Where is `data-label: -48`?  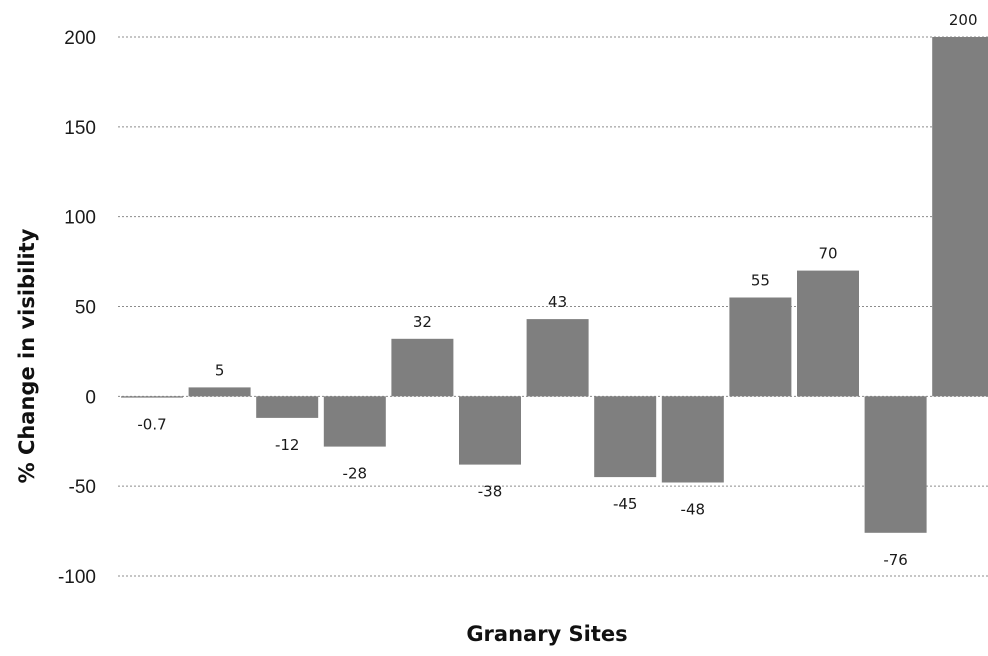 data-label: -48 is located at coordinates (693, 510).